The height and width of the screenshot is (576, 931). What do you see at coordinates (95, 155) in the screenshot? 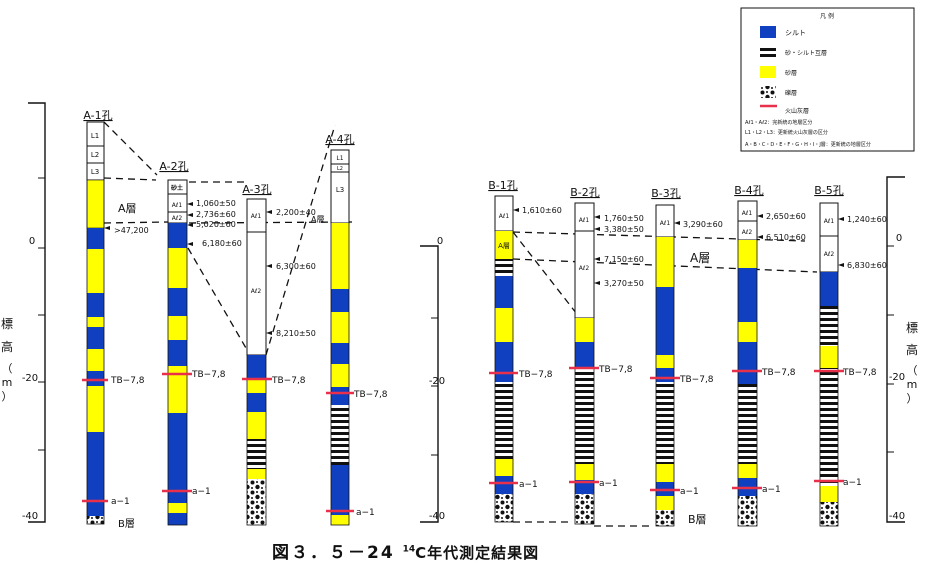
I see `a1-unit-L2: L2` at bounding box center [95, 155].